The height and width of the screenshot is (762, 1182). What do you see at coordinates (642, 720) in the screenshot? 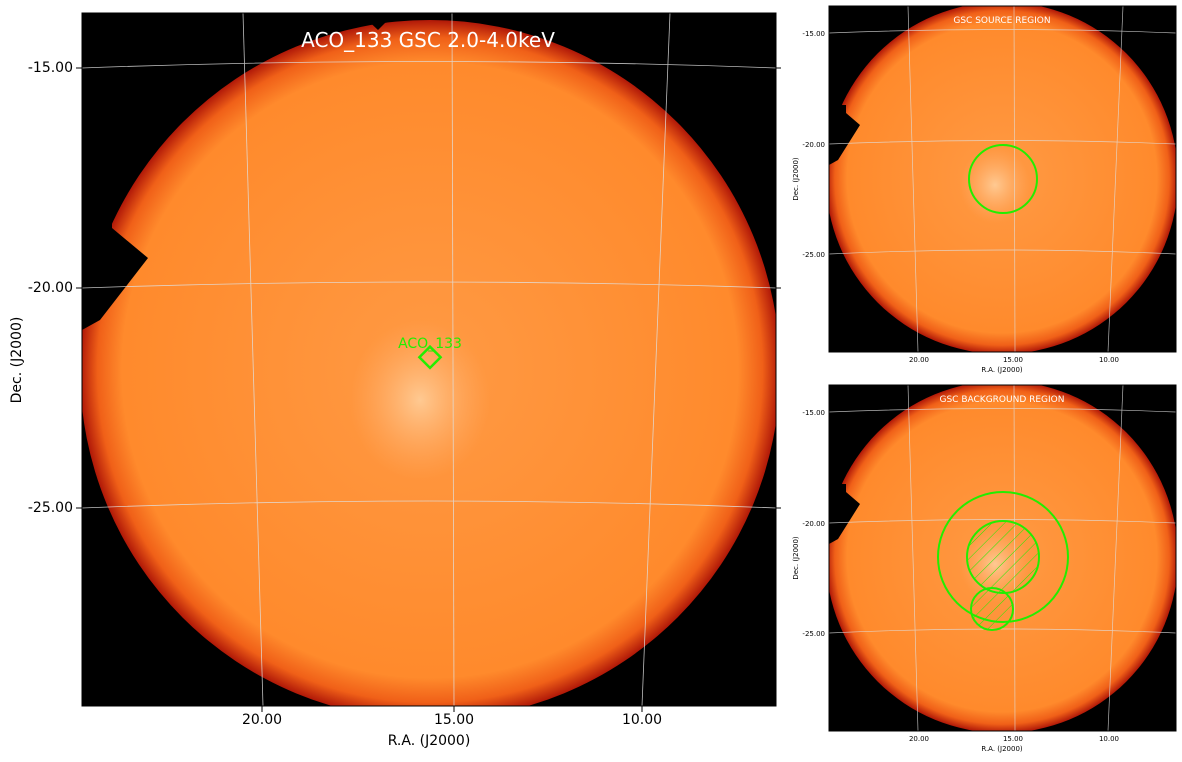
I see `main-xtick-label: 10.00` at bounding box center [642, 720].